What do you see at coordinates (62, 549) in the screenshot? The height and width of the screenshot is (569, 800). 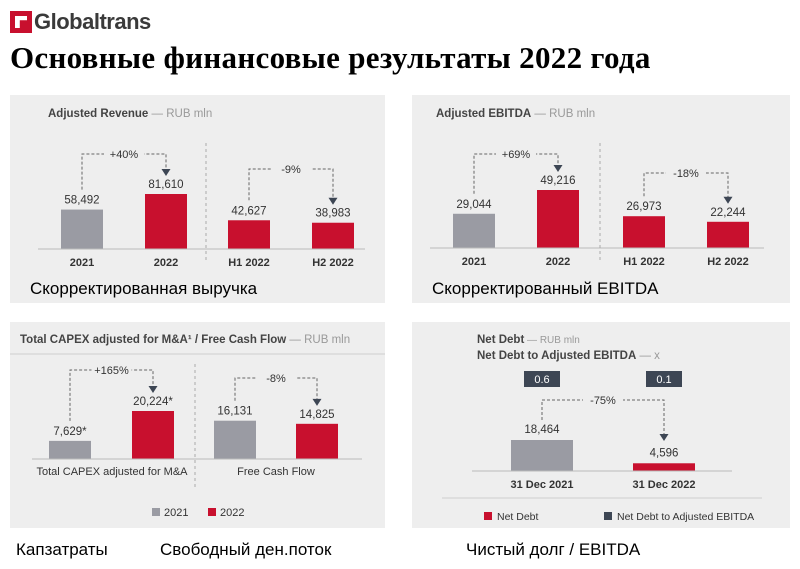 I see `capex-caption: Капзатраты` at bounding box center [62, 549].